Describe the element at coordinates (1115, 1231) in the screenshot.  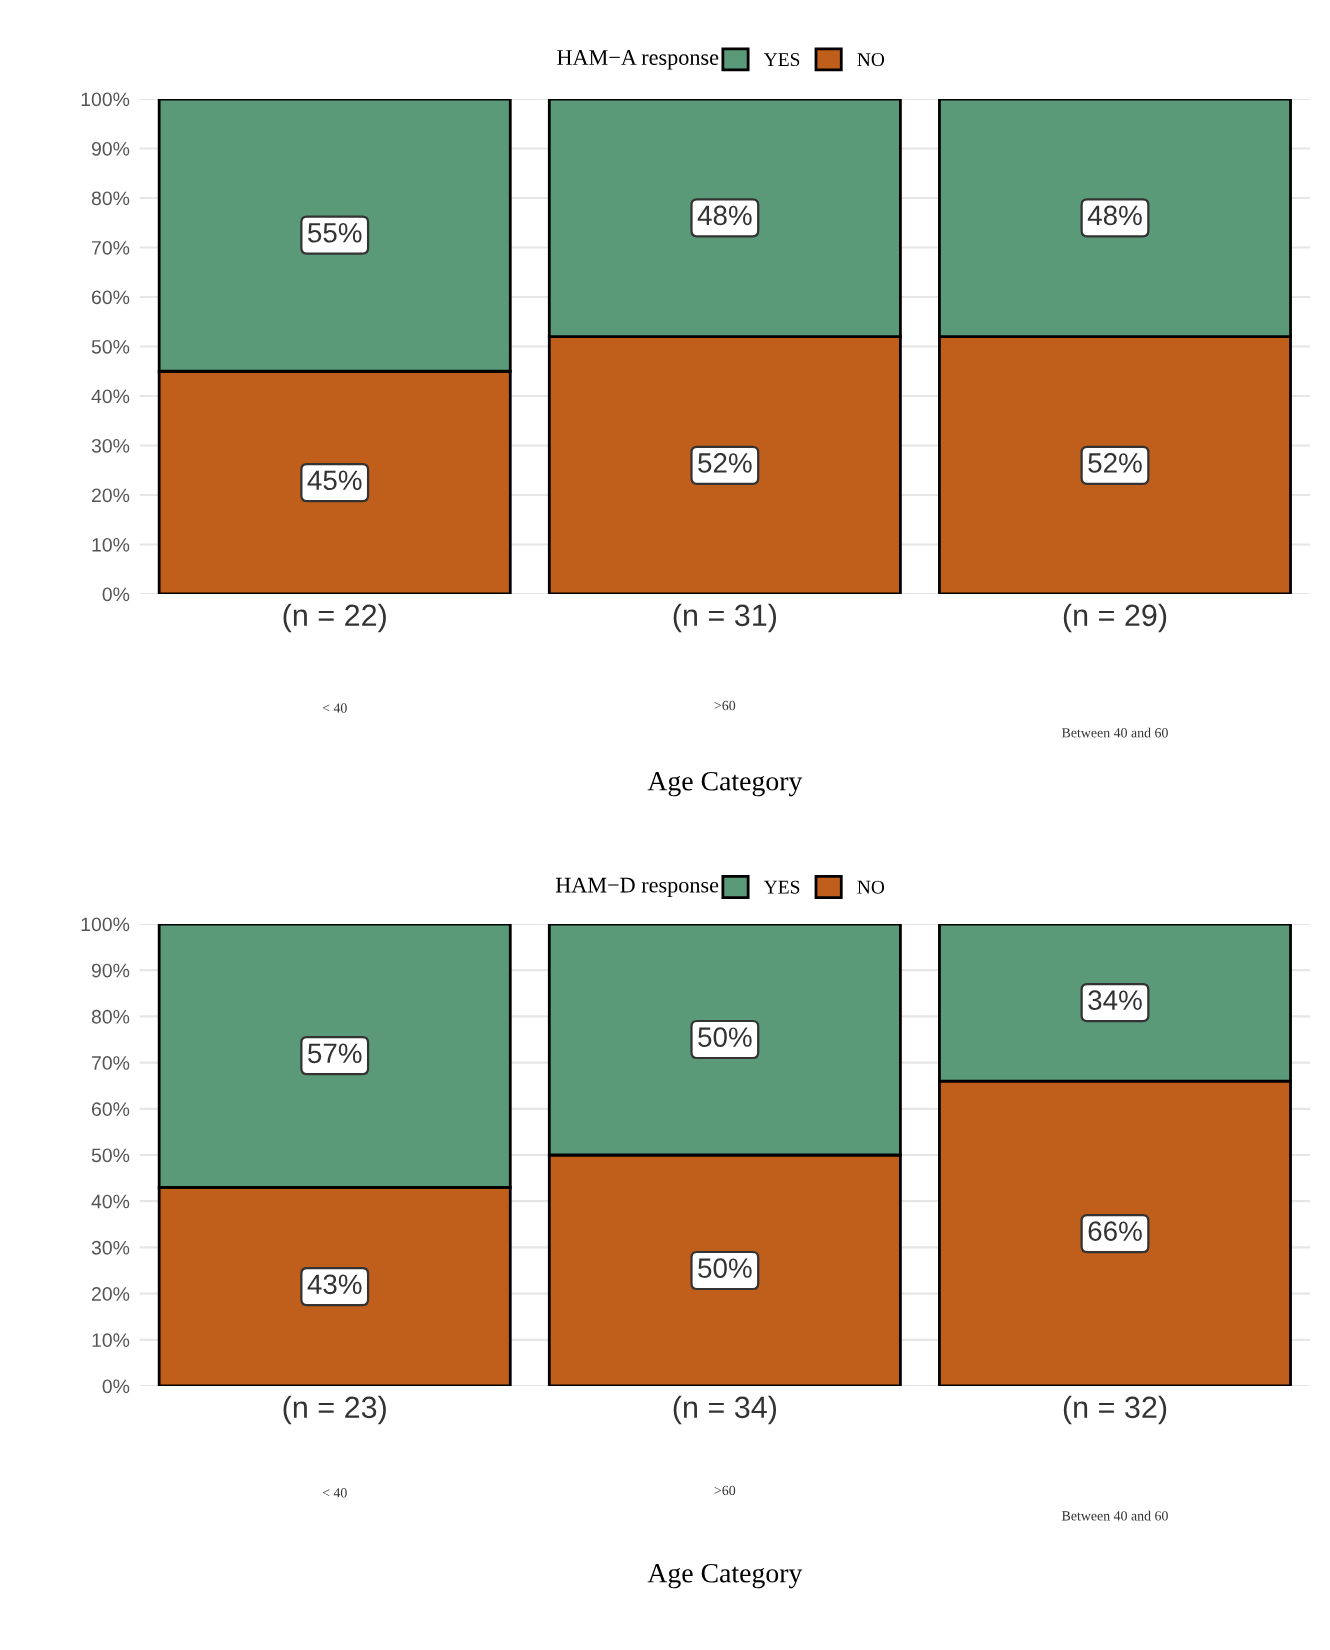
I see `data-label: 66%` at that location.